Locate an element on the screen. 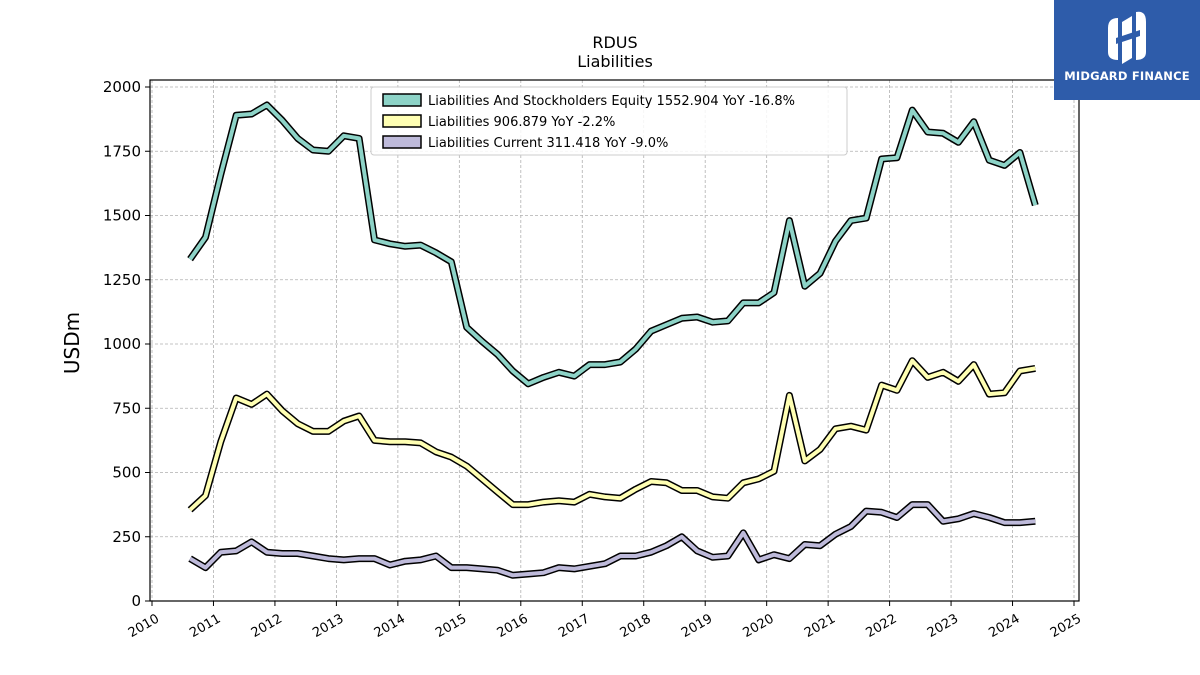  x-tick-label: 2016 is located at coordinates (513, 626).